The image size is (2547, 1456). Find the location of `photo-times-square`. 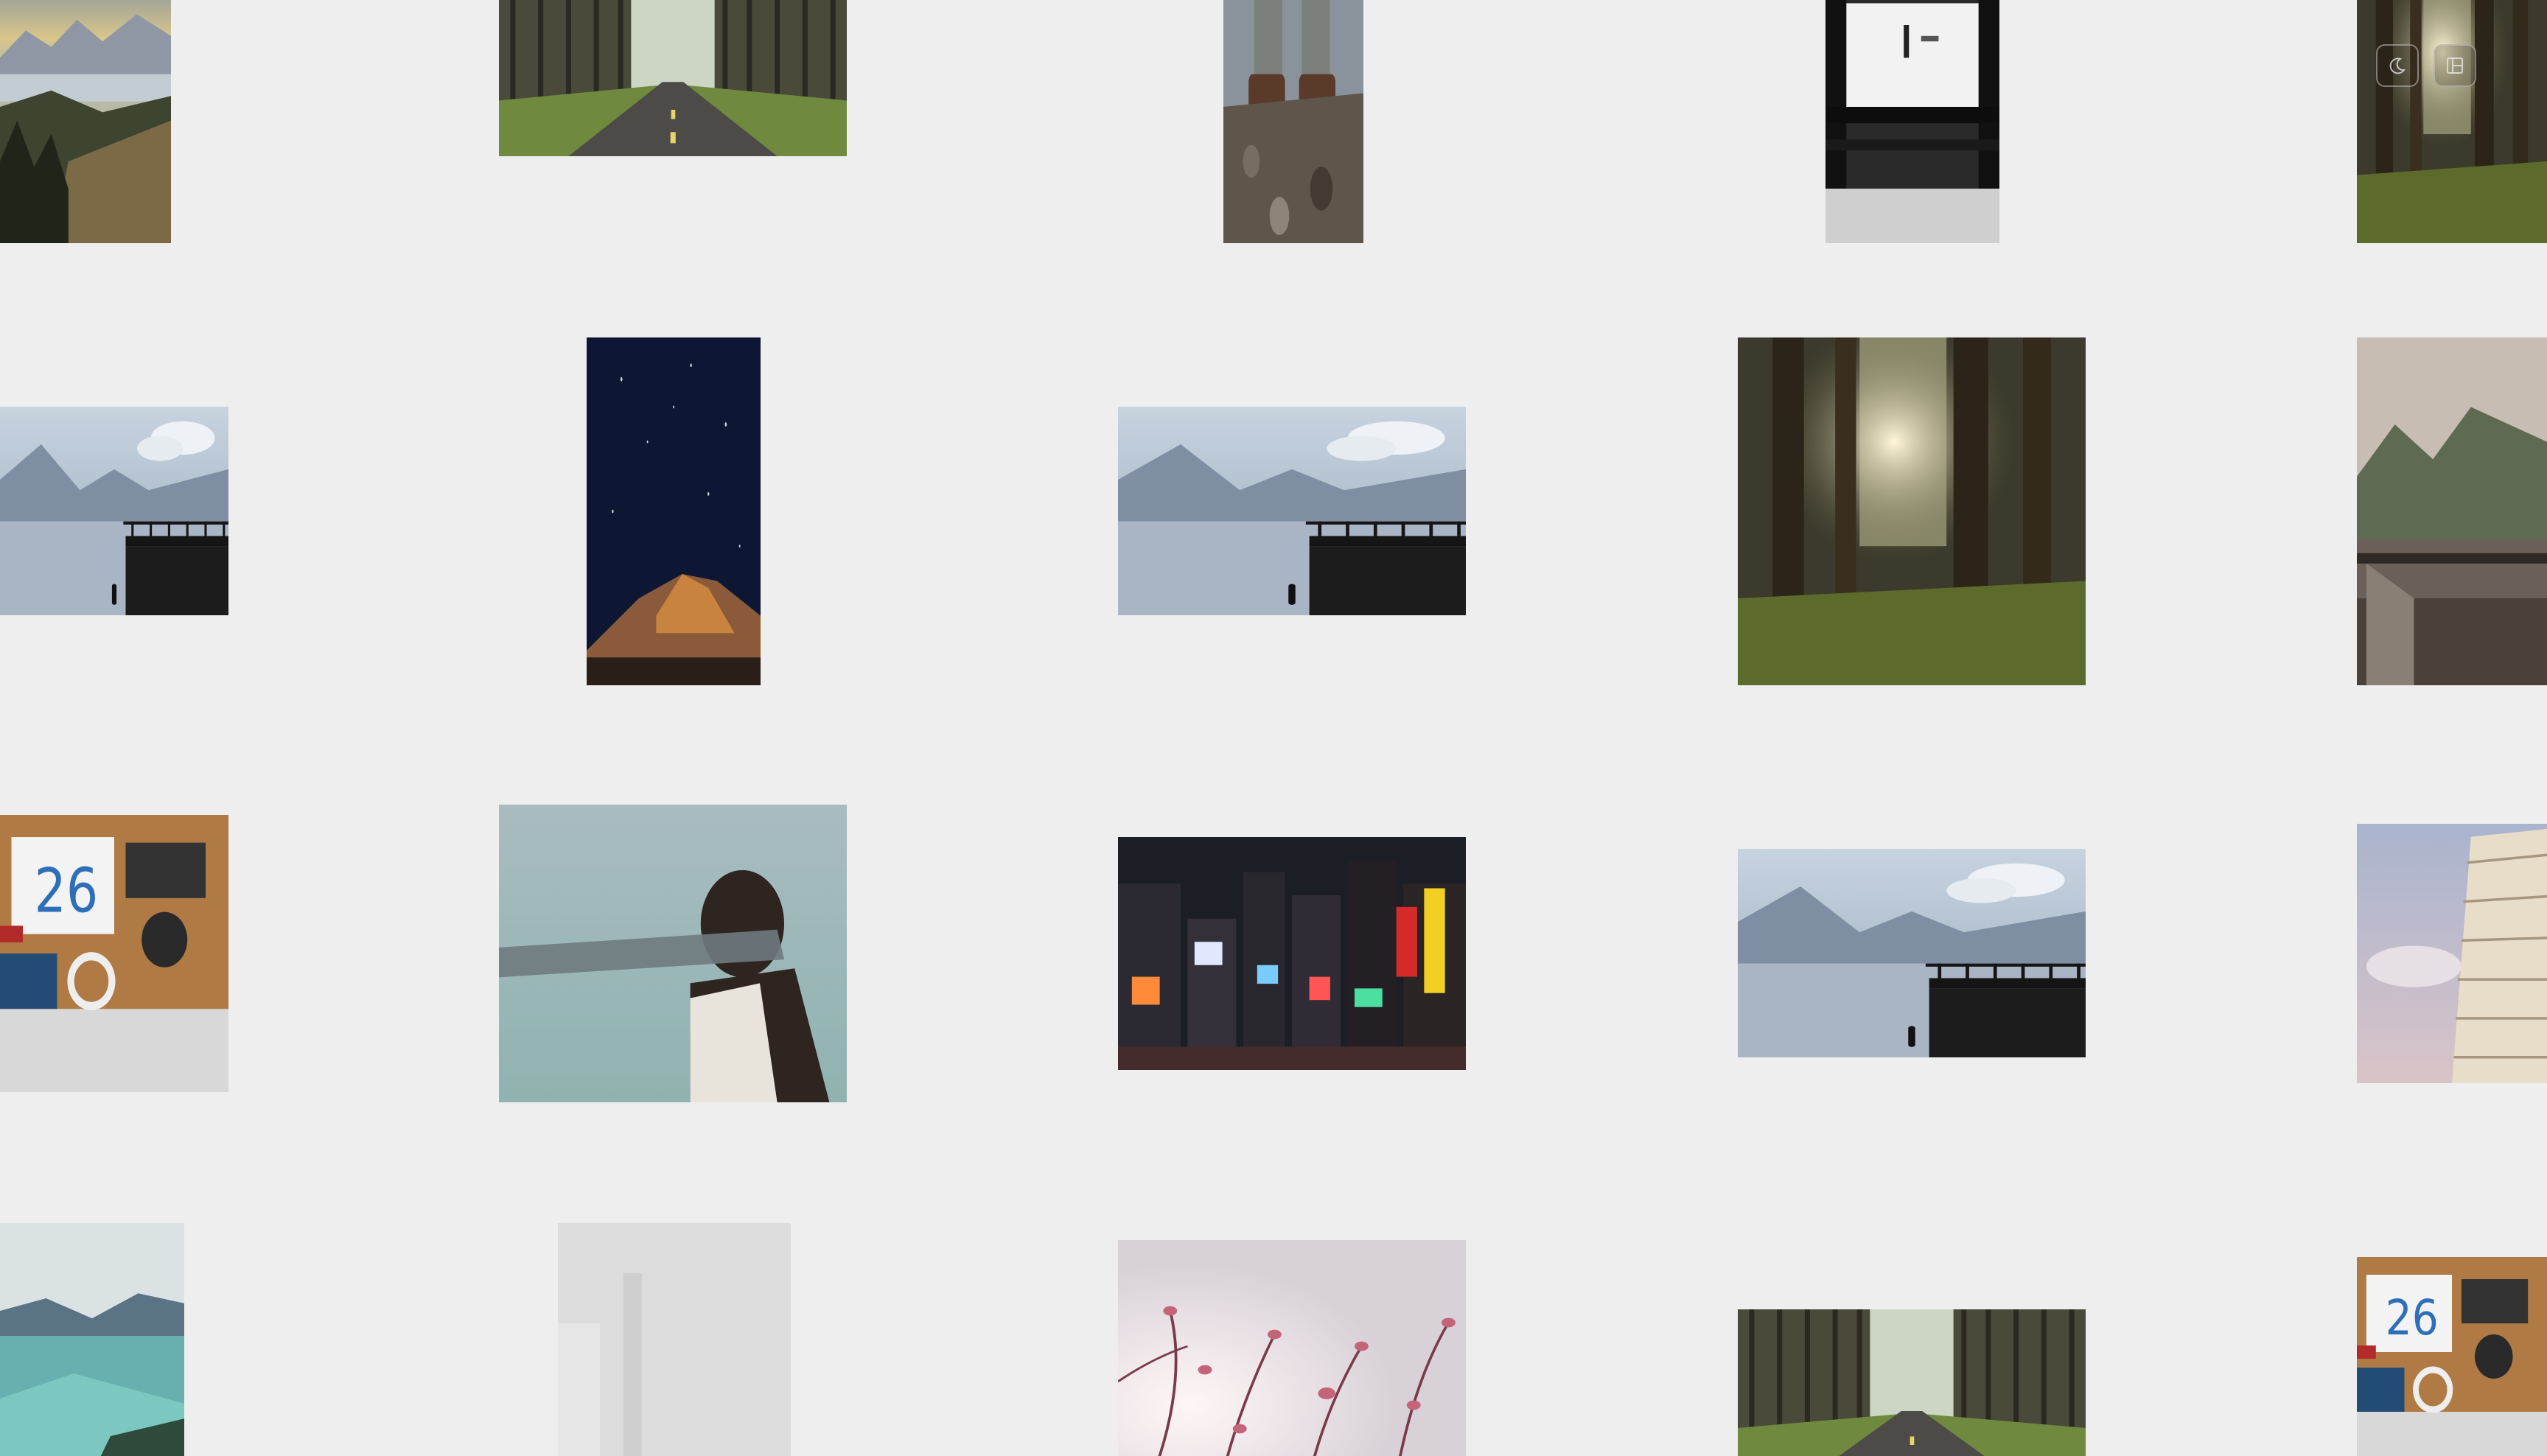

photo-times-square is located at coordinates (1292, 954).